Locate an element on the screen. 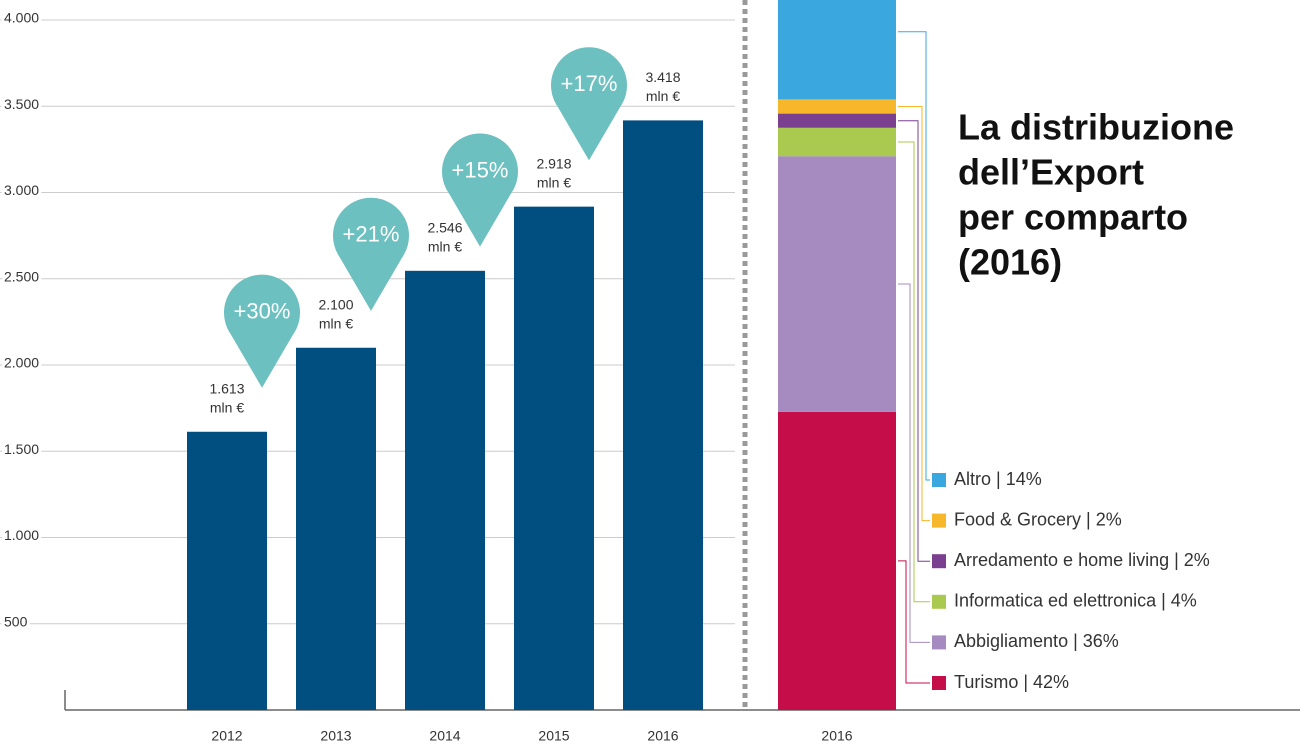  legend-label: Arredamento e home living | 2% is located at coordinates (1082, 560).